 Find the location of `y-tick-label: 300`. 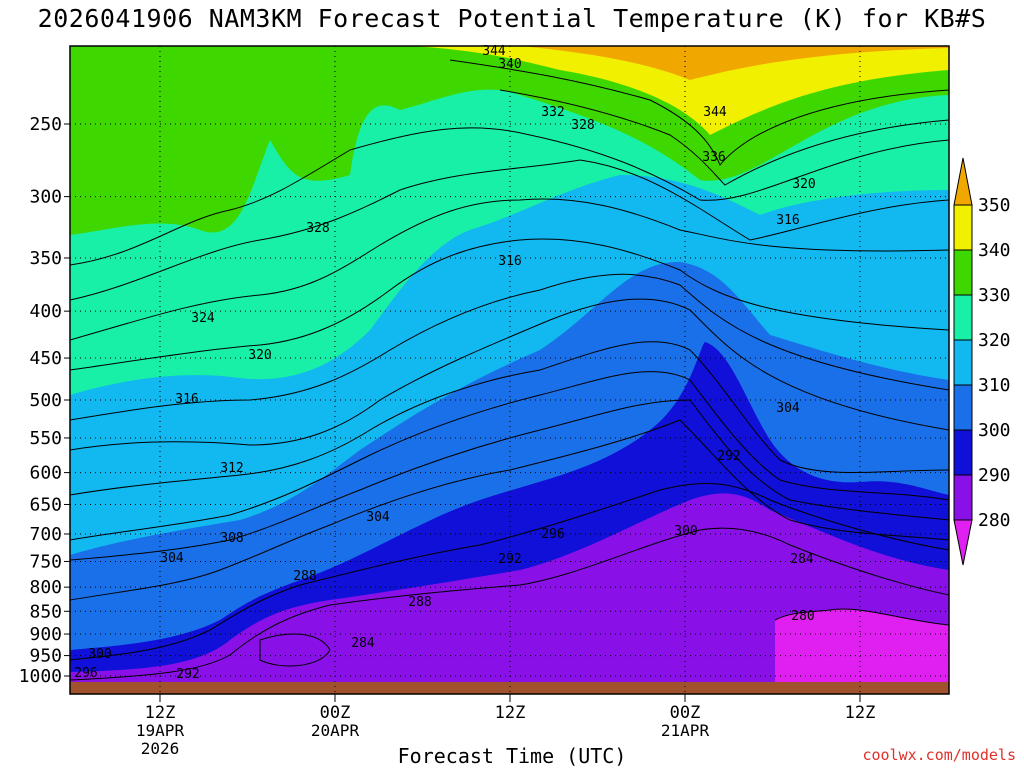

y-tick-label: 300 is located at coordinates (45, 197).